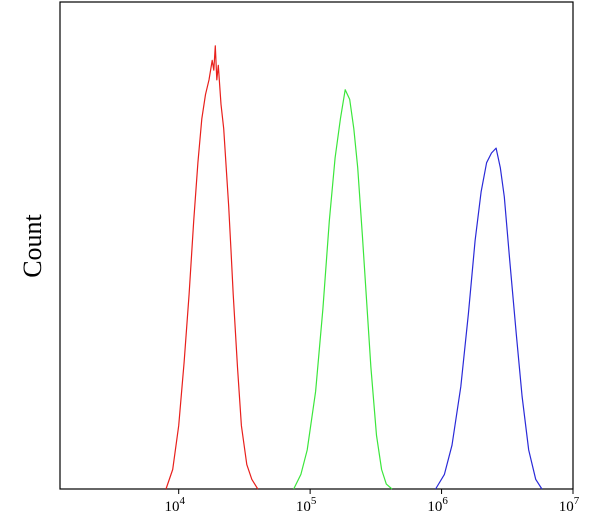 Image resolution: width=593 pixels, height=530 pixels. I want to click on x-tick-label: 10⁶, so click(437, 505).